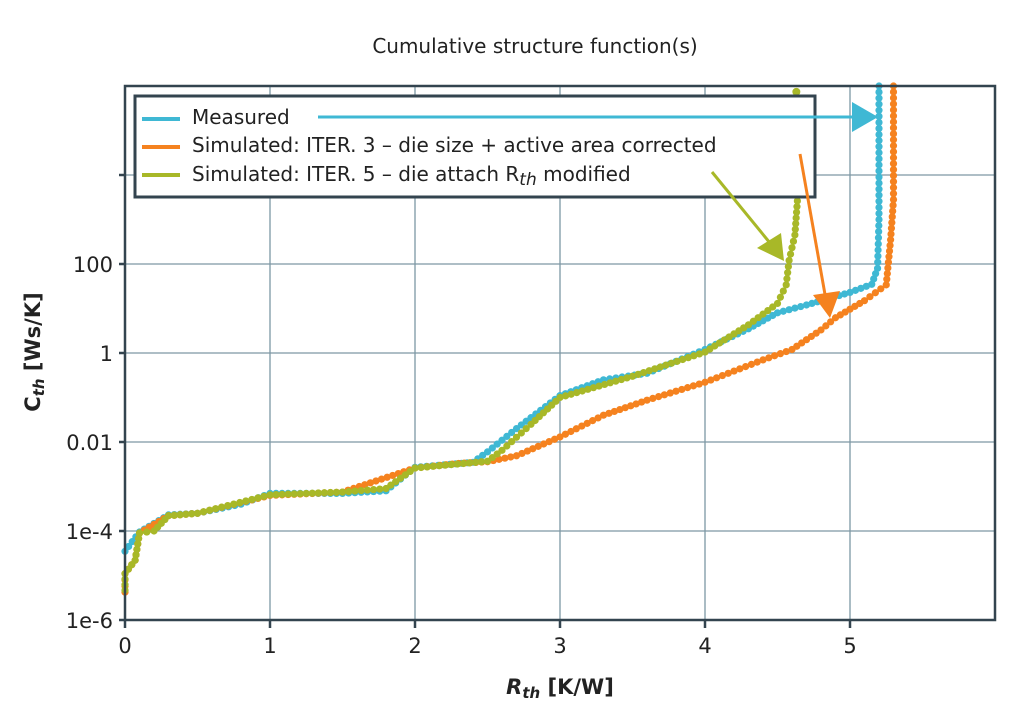 This screenshot has height=720, width=1015. What do you see at coordinates (89, 443) in the screenshot?
I see `y-tick-label: 0.01` at bounding box center [89, 443].